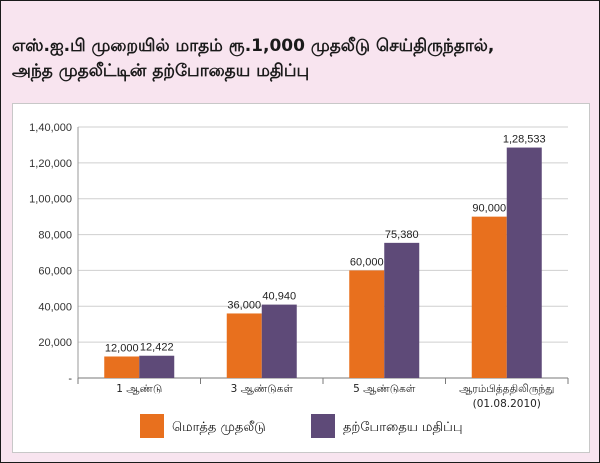  I want to click on data-label: 12,000, so click(122, 348).